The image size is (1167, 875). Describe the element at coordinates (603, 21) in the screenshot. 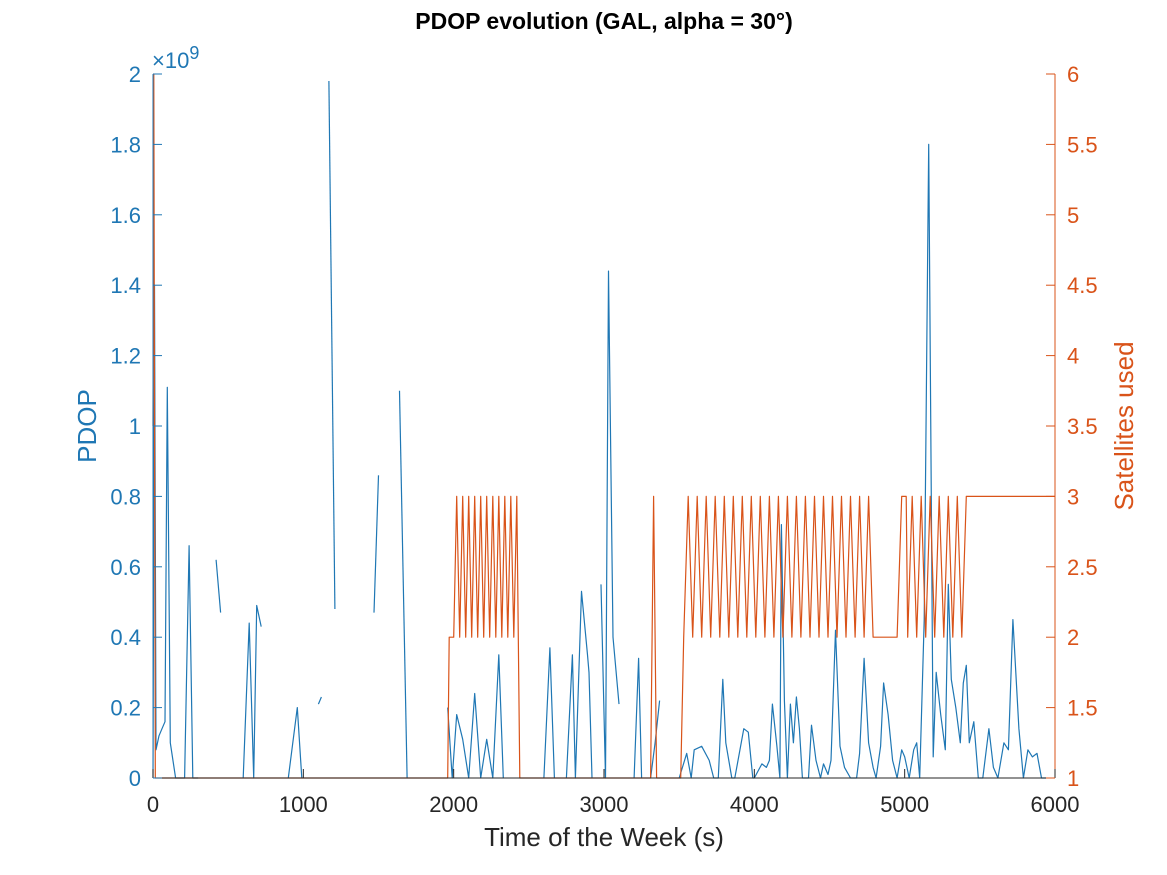

I see `chart-title: PDOP evolution (GAL, alpha = 30°)` at that location.